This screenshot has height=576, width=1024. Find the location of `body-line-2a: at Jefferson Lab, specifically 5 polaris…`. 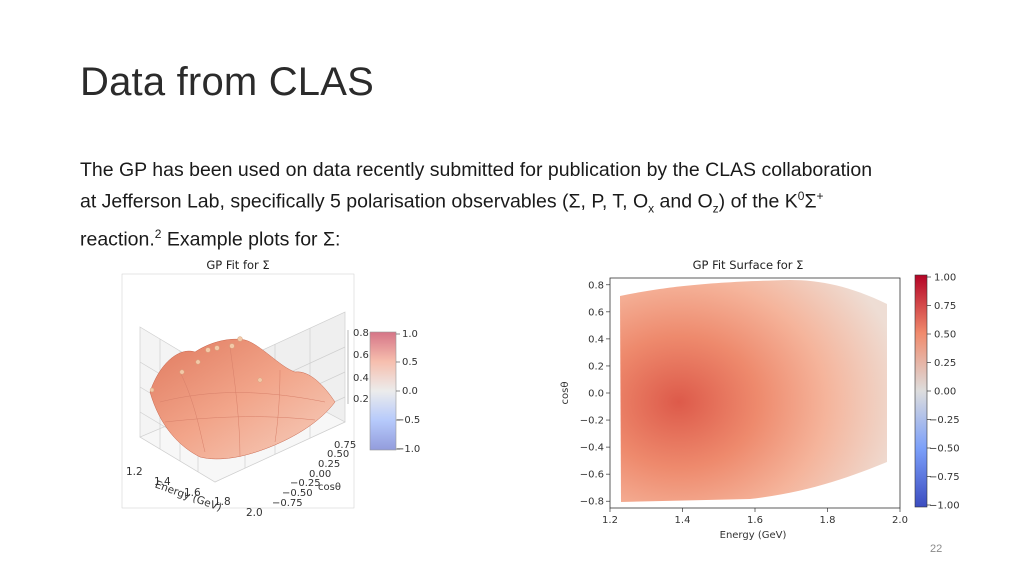

body-line-2a: at Jefferson Lab, specifically 5 polaris… is located at coordinates (364, 201).